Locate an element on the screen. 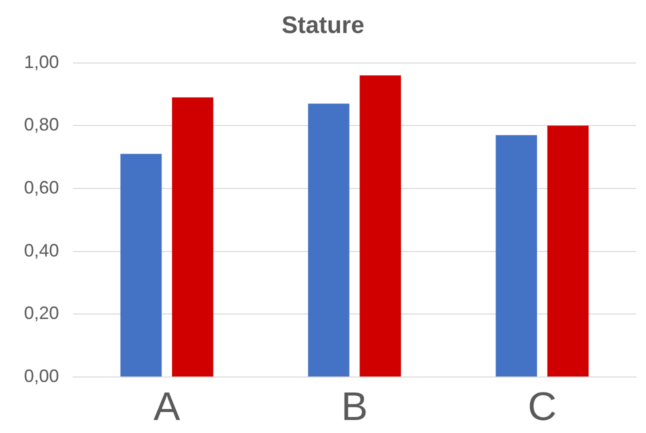 The width and height of the screenshot is (646, 433). y-tick-label: 0,80 is located at coordinates (42, 124).